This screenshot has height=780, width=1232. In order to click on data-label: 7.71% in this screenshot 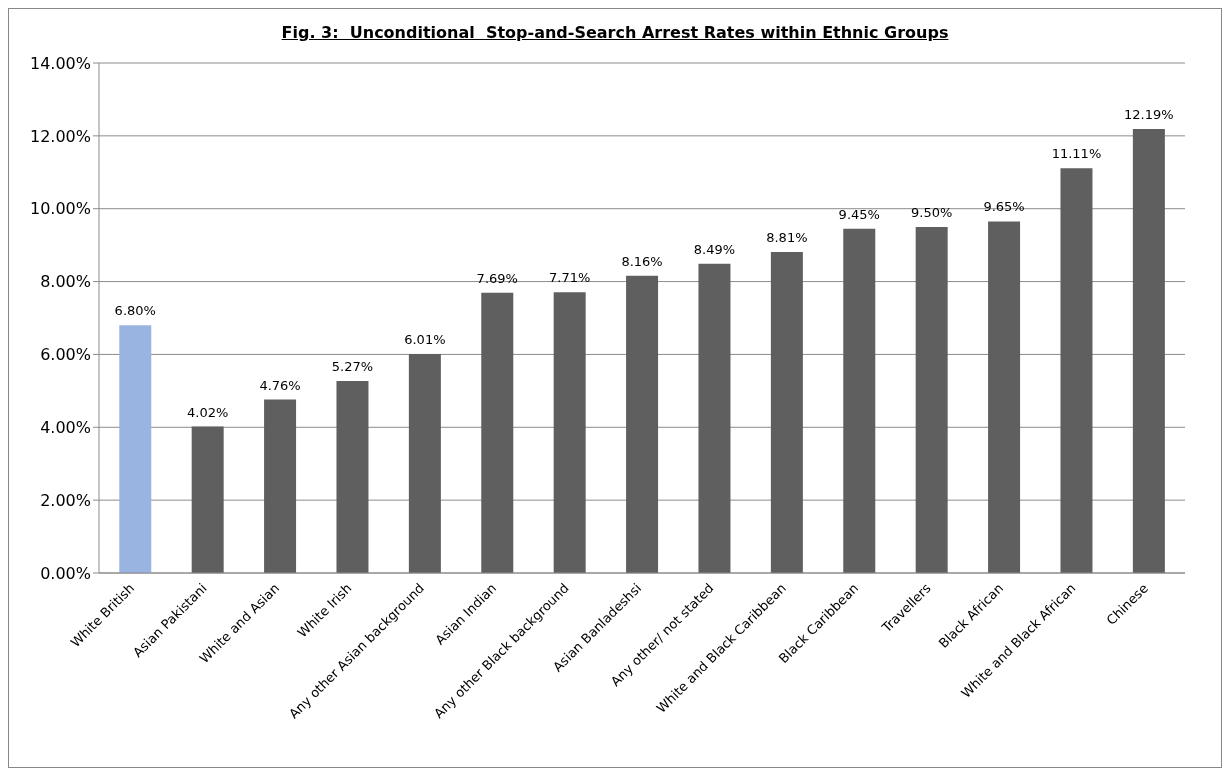, I will do `click(570, 278)`.